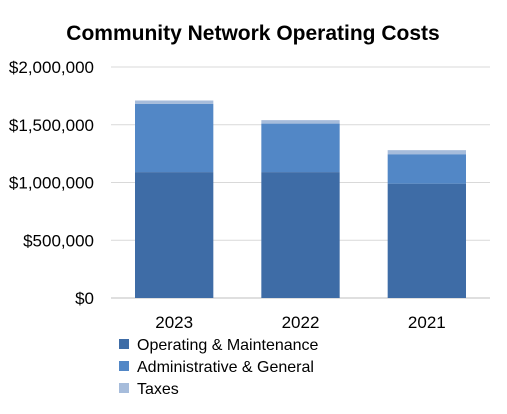 Image resolution: width=507 pixels, height=414 pixels. What do you see at coordinates (225, 367) in the screenshot?
I see `legend-label: Administrative & General` at bounding box center [225, 367].